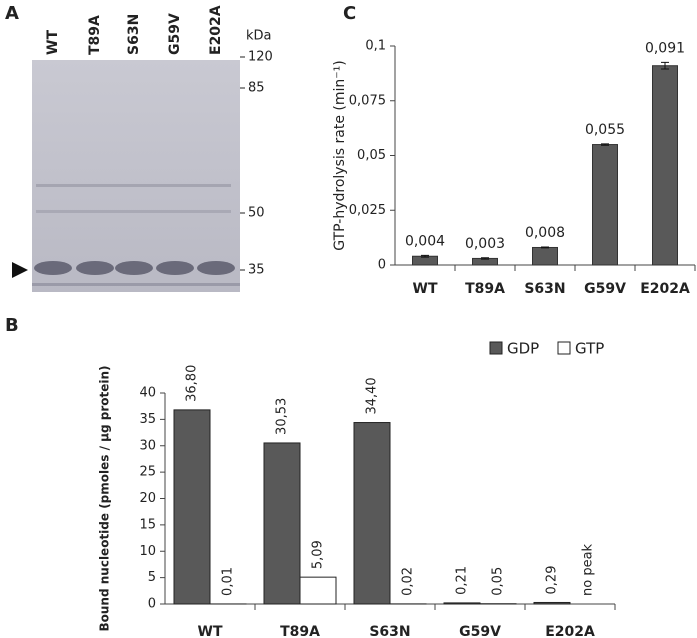 This screenshot has height=638, width=697. What do you see at coordinates (260, 57) in the screenshot?
I see `marker-label: 120` at bounding box center [260, 57].